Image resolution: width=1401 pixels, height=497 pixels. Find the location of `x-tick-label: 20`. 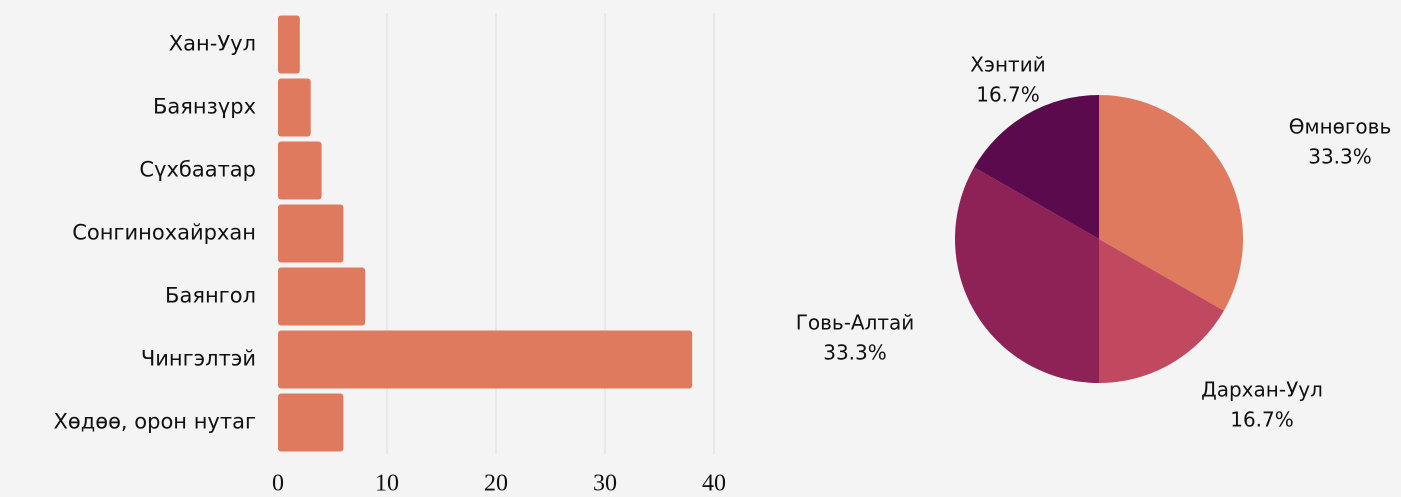

x-tick-label: 20 is located at coordinates (496, 484).